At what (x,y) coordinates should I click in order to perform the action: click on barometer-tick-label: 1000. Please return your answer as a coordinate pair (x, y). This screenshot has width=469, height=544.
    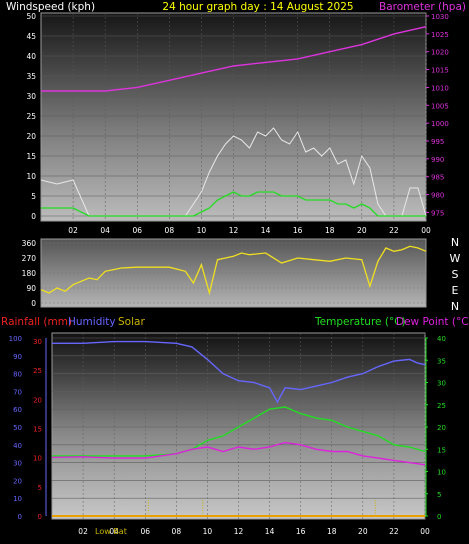
    Looking at the image, I should click on (440, 124).